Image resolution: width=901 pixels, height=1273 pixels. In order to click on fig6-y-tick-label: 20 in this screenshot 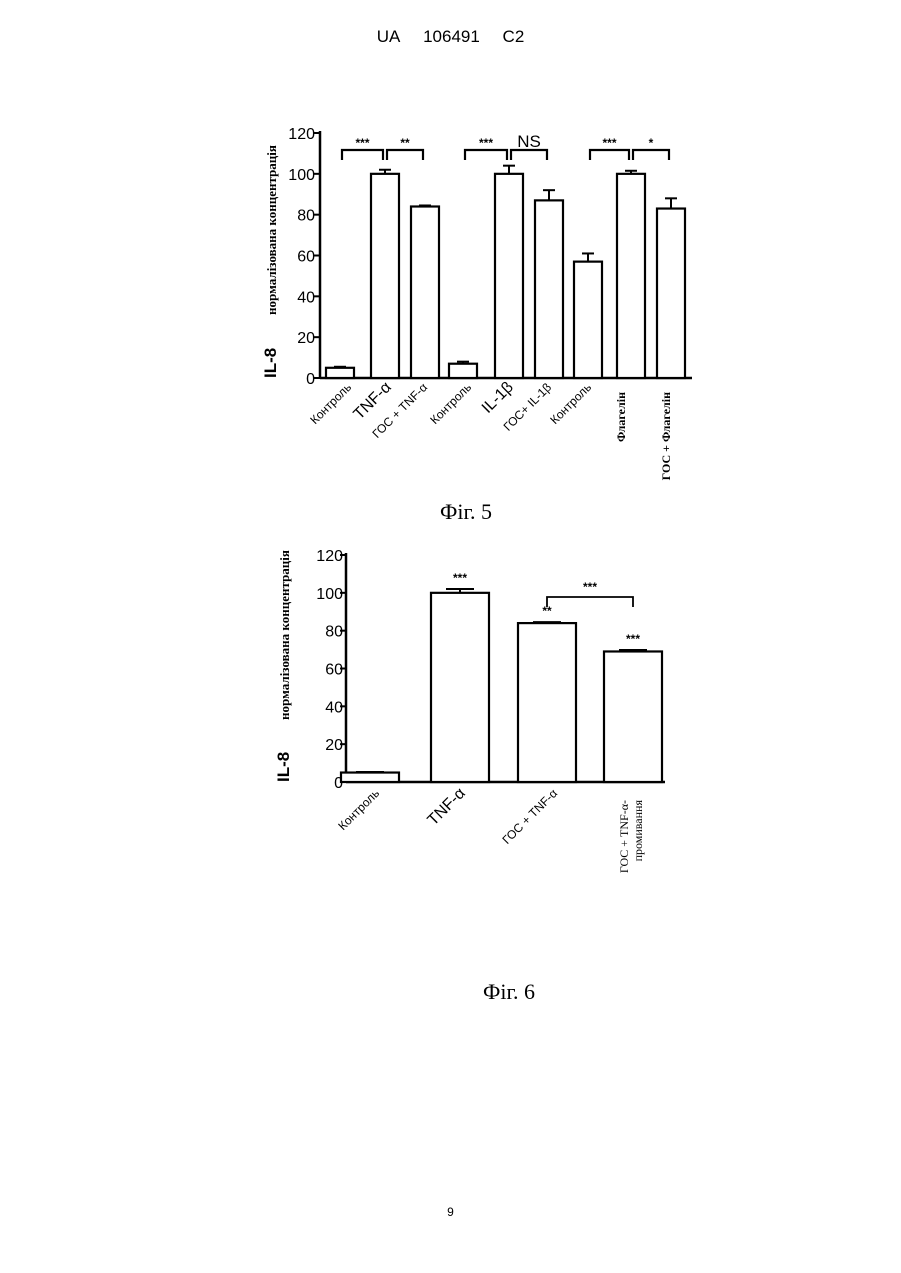, I will do `click(334, 745)`.